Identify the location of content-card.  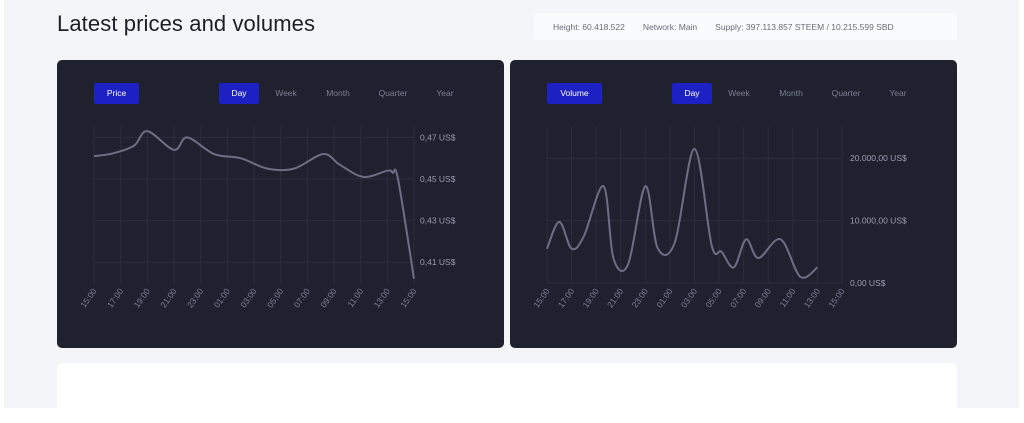
(507, 393).